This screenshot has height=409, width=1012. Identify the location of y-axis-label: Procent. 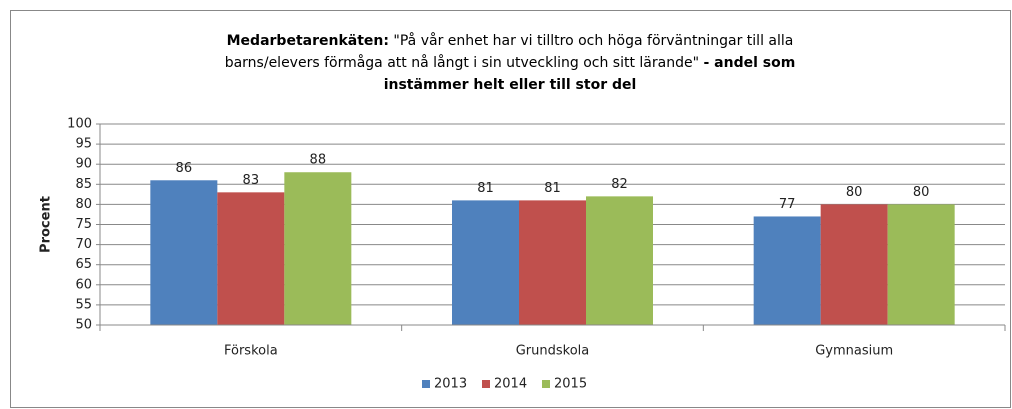
(46, 224).